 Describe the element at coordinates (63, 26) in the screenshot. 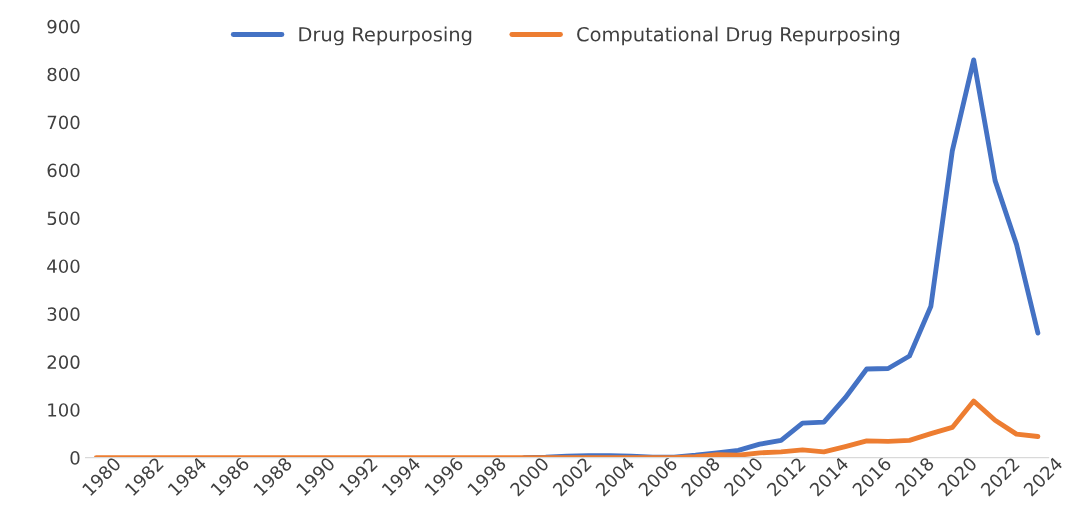

I see `y-tick-label: 900` at that location.